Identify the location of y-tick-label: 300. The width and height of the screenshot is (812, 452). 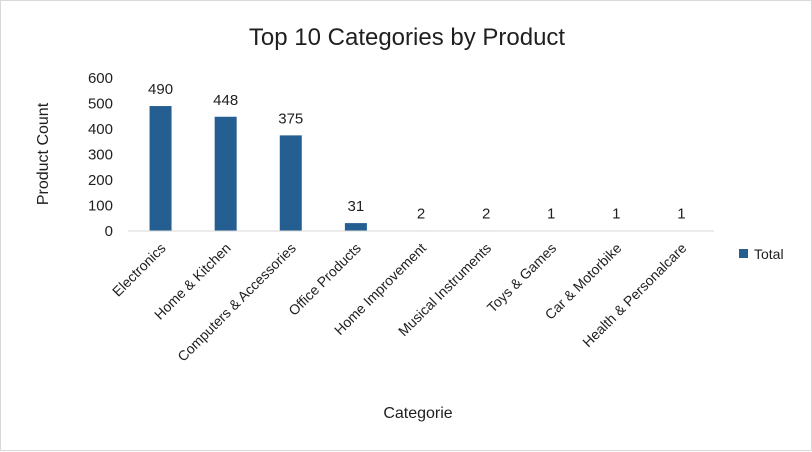
(100, 155).